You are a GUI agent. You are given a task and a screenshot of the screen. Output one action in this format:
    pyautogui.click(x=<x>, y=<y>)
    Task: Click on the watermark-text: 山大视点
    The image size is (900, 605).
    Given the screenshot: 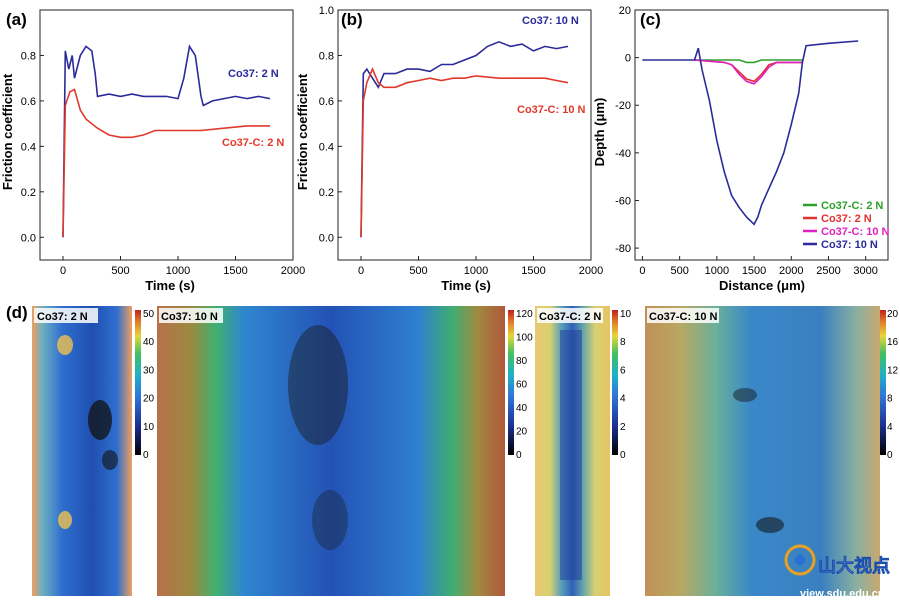 What is the action you would take?
    pyautogui.click(x=854, y=565)
    